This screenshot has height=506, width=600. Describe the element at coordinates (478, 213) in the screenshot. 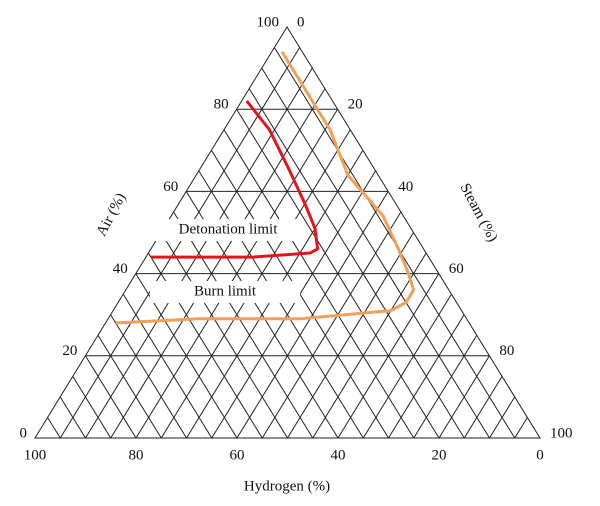

I see `steam-axis-title: Steam (%)` at that location.